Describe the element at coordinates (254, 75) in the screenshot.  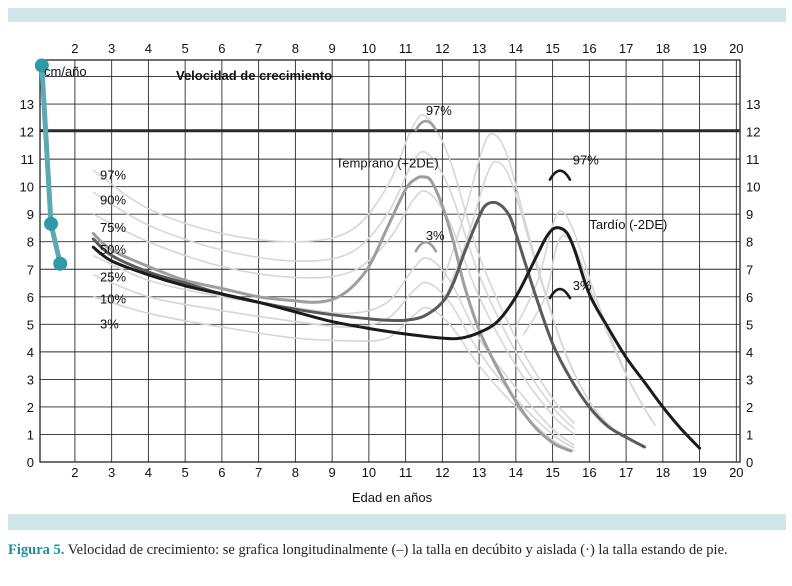
I see `chart-title: Velocidad de crecimiento` at that location.